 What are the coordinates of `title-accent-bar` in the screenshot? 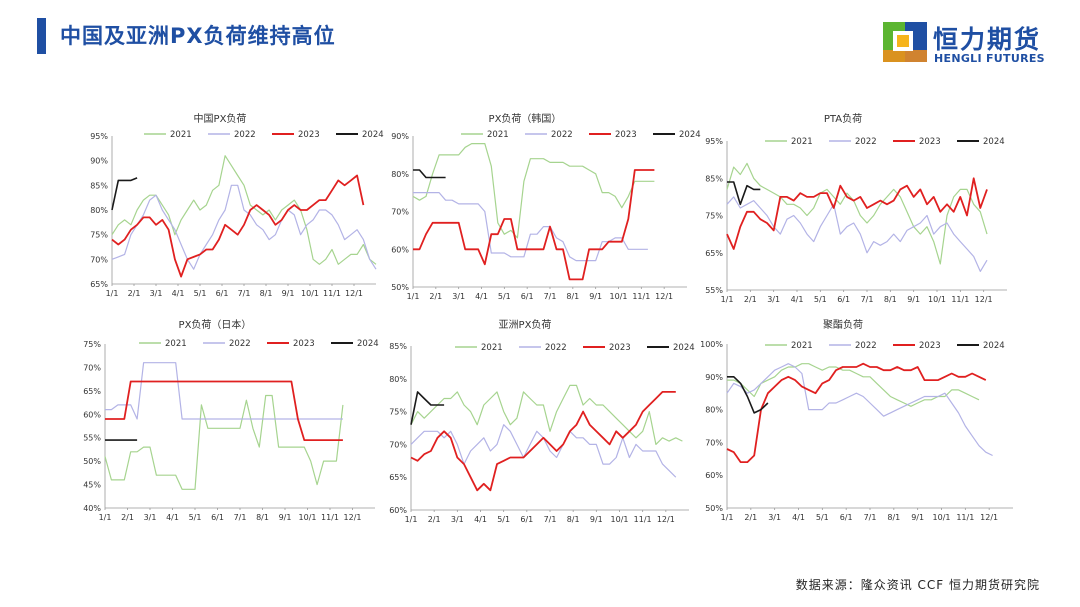 It's located at (41, 36).